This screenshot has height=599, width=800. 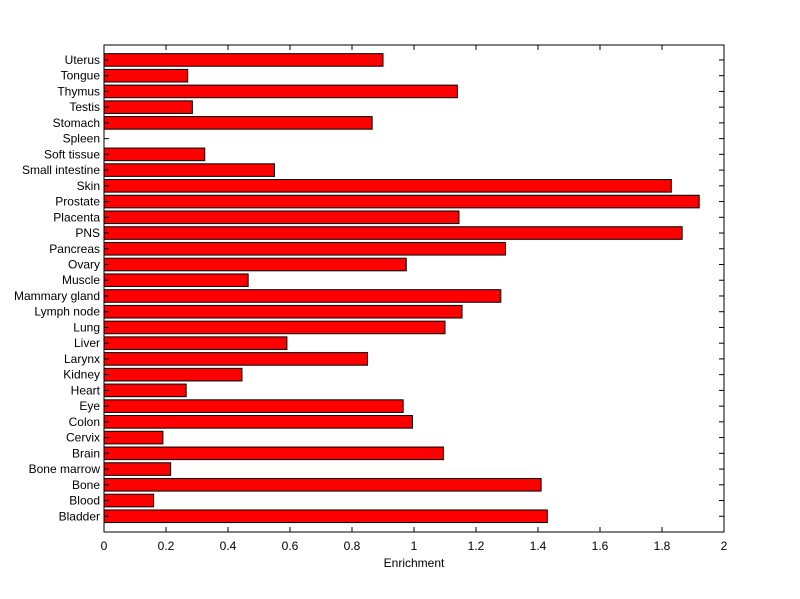 What do you see at coordinates (67, 312) in the screenshot?
I see `y-tick-label: Lymph node` at bounding box center [67, 312].